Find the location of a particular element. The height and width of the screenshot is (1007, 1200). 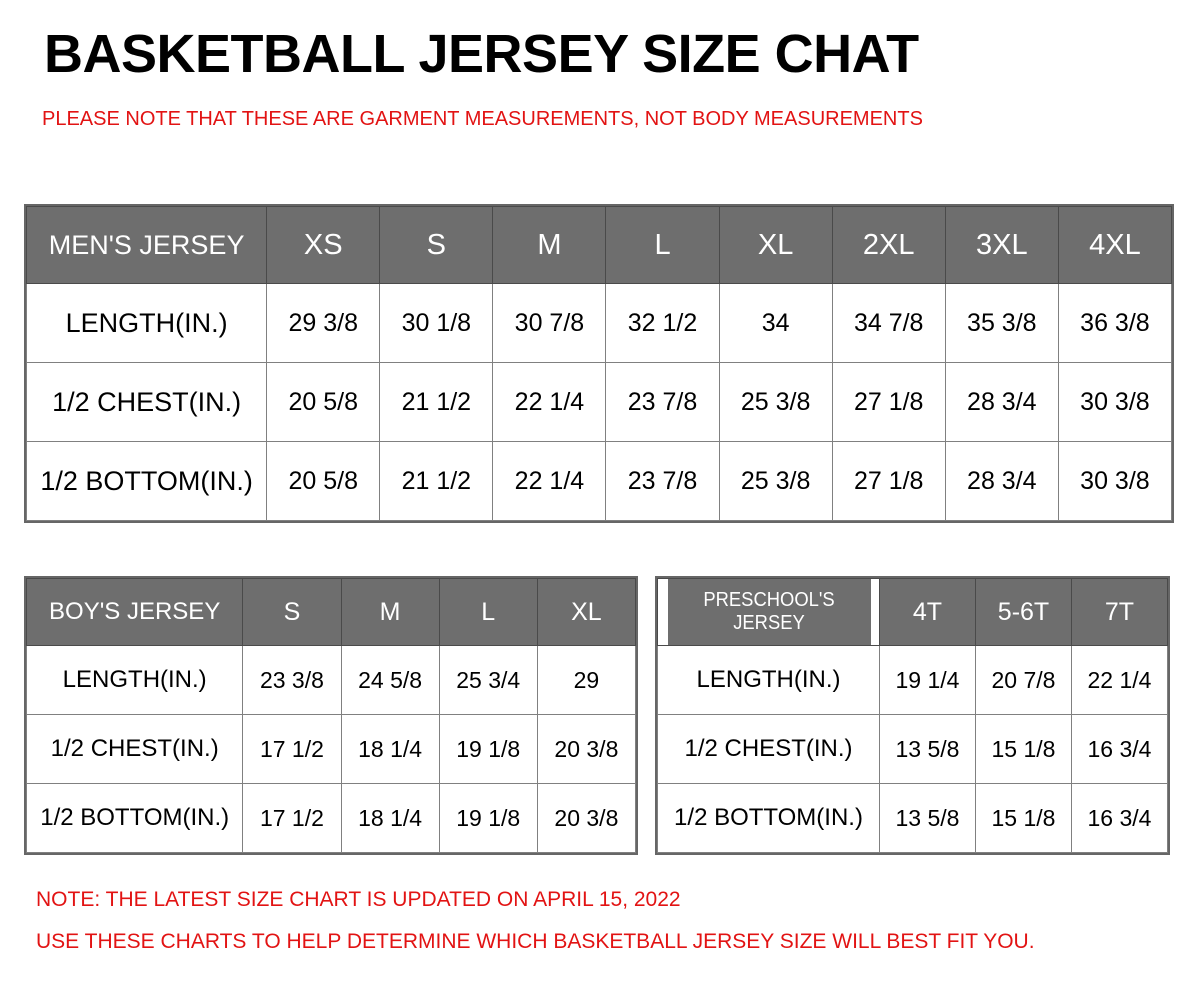

boys-chest-m: 18 1/4 is located at coordinates (390, 749).